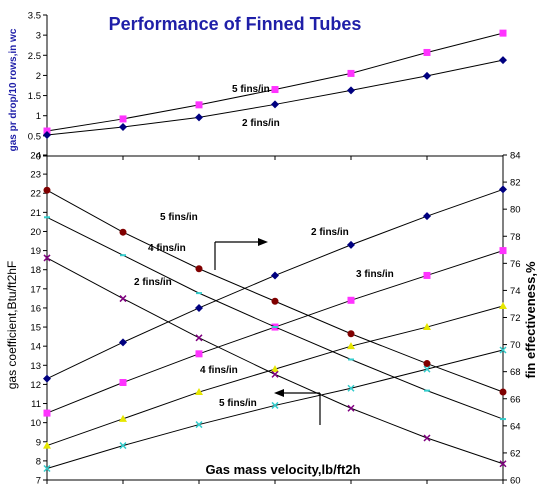  Describe the element at coordinates (515, 237) in the screenshot. I see `right-y-tick-label: 78` at that location.